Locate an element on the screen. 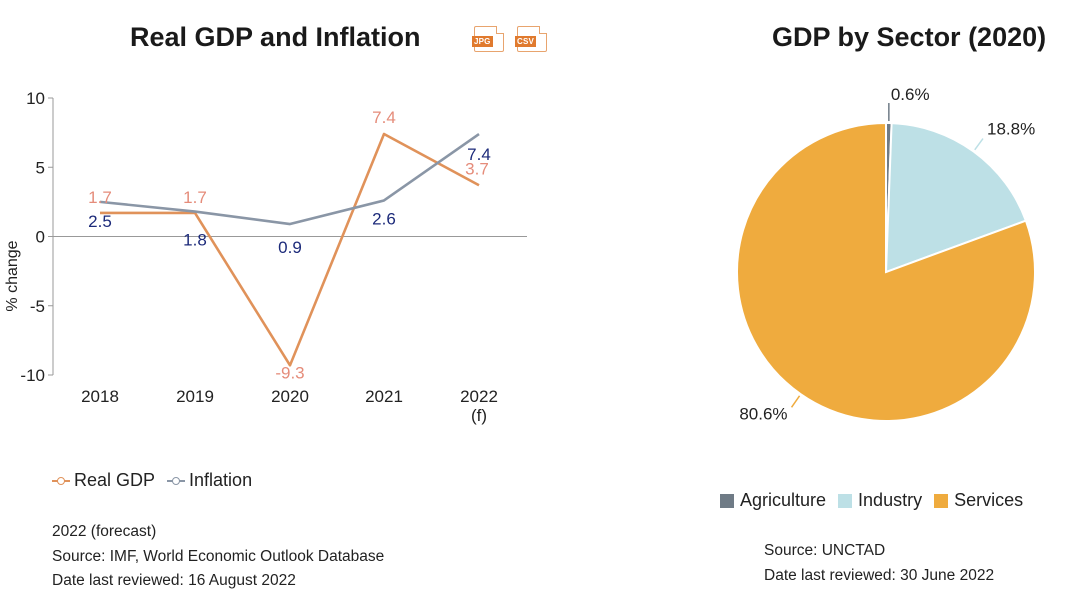 This screenshot has height=605, width=1075. inflation-data-label: 2.6 is located at coordinates (384, 218).